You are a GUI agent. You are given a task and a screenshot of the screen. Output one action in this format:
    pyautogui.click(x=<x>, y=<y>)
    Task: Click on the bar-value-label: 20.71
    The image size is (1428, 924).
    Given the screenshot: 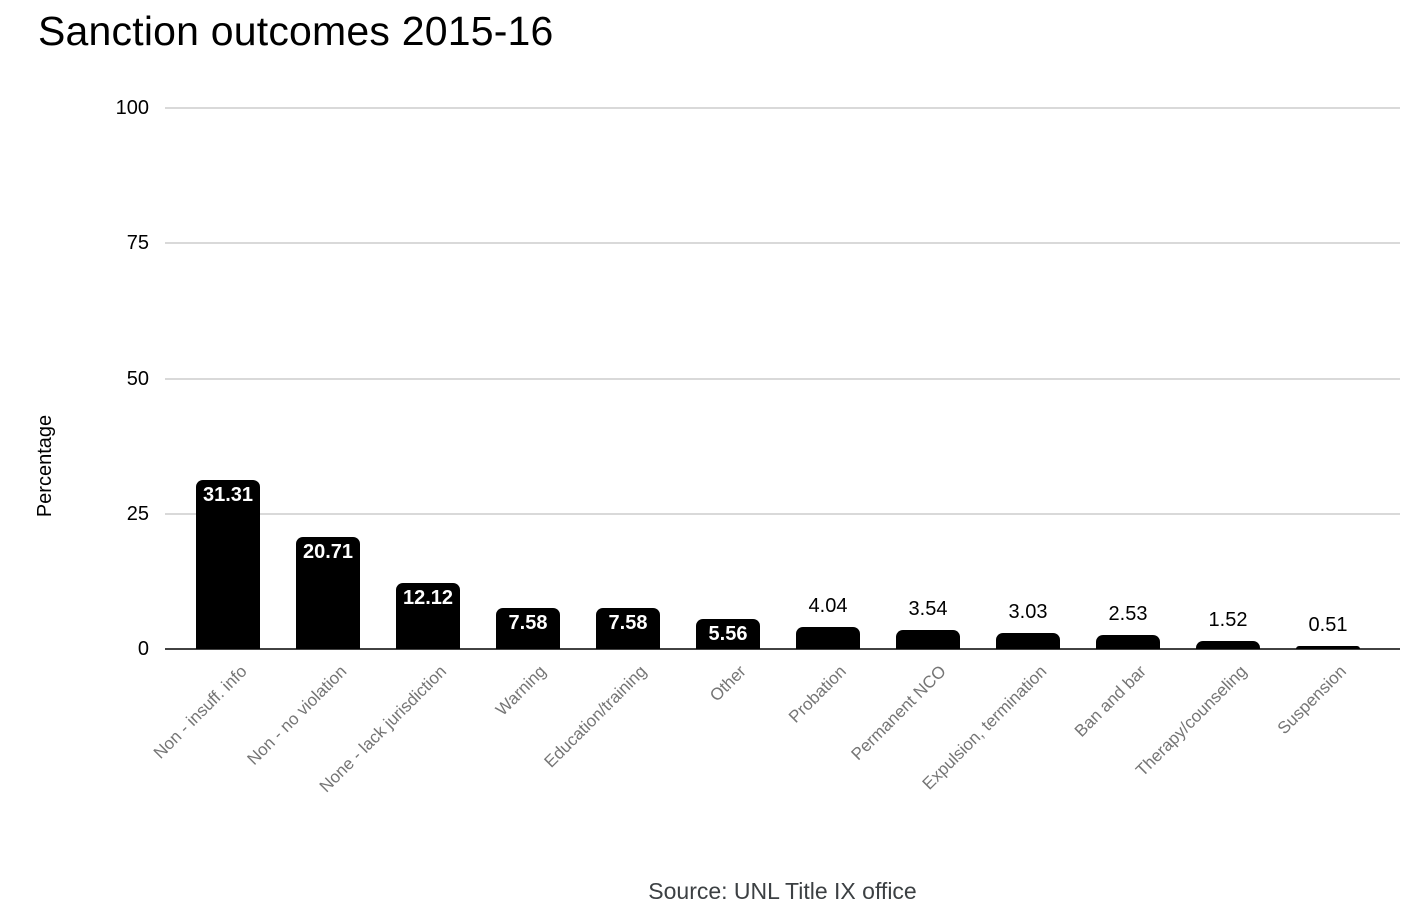 What is the action you would take?
    pyautogui.click(x=328, y=551)
    